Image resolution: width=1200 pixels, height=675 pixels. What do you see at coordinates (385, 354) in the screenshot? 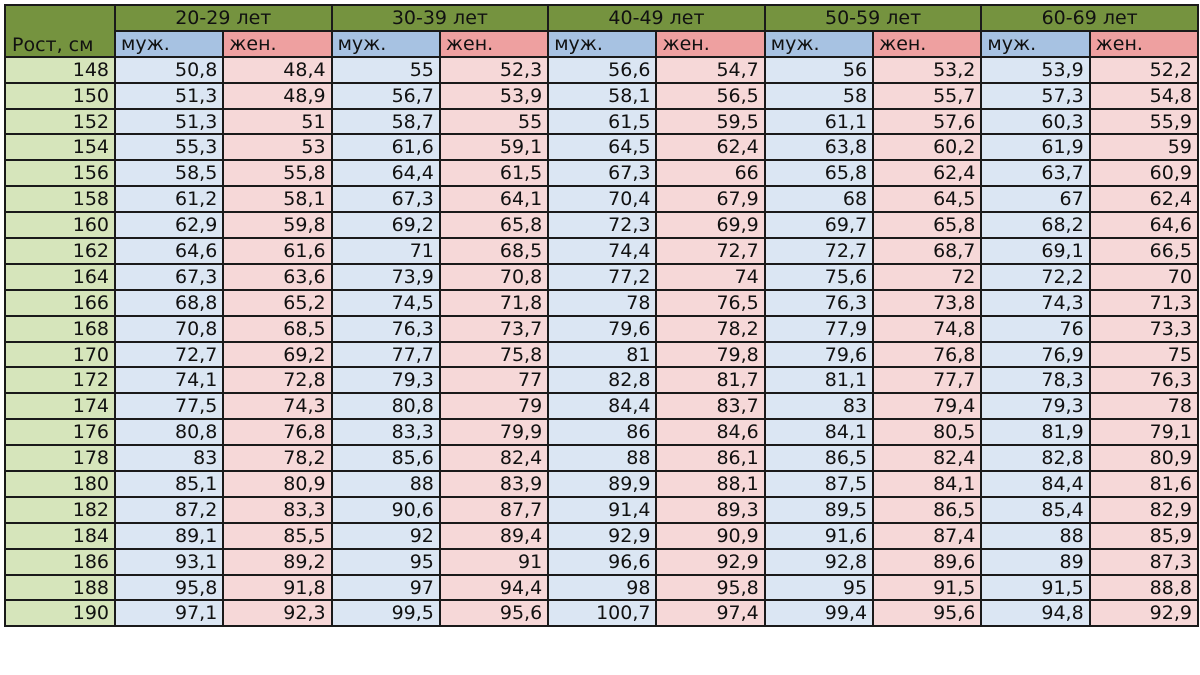
I see `male-weight-cell: 77,7` at bounding box center [385, 354].